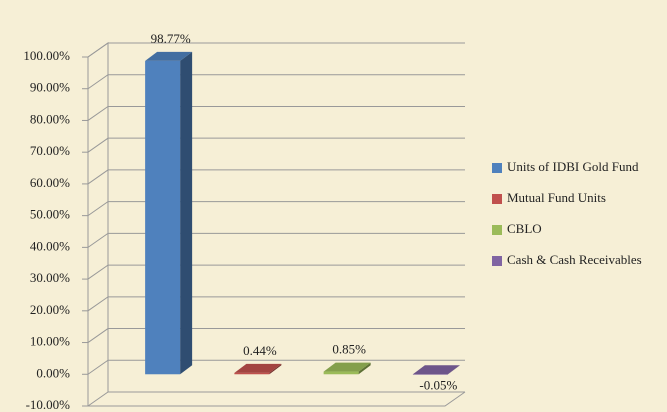 The height and width of the screenshot is (412, 667). What do you see at coordinates (50, 214) in the screenshot?
I see `y-tick-label: 50.00%` at bounding box center [50, 214].